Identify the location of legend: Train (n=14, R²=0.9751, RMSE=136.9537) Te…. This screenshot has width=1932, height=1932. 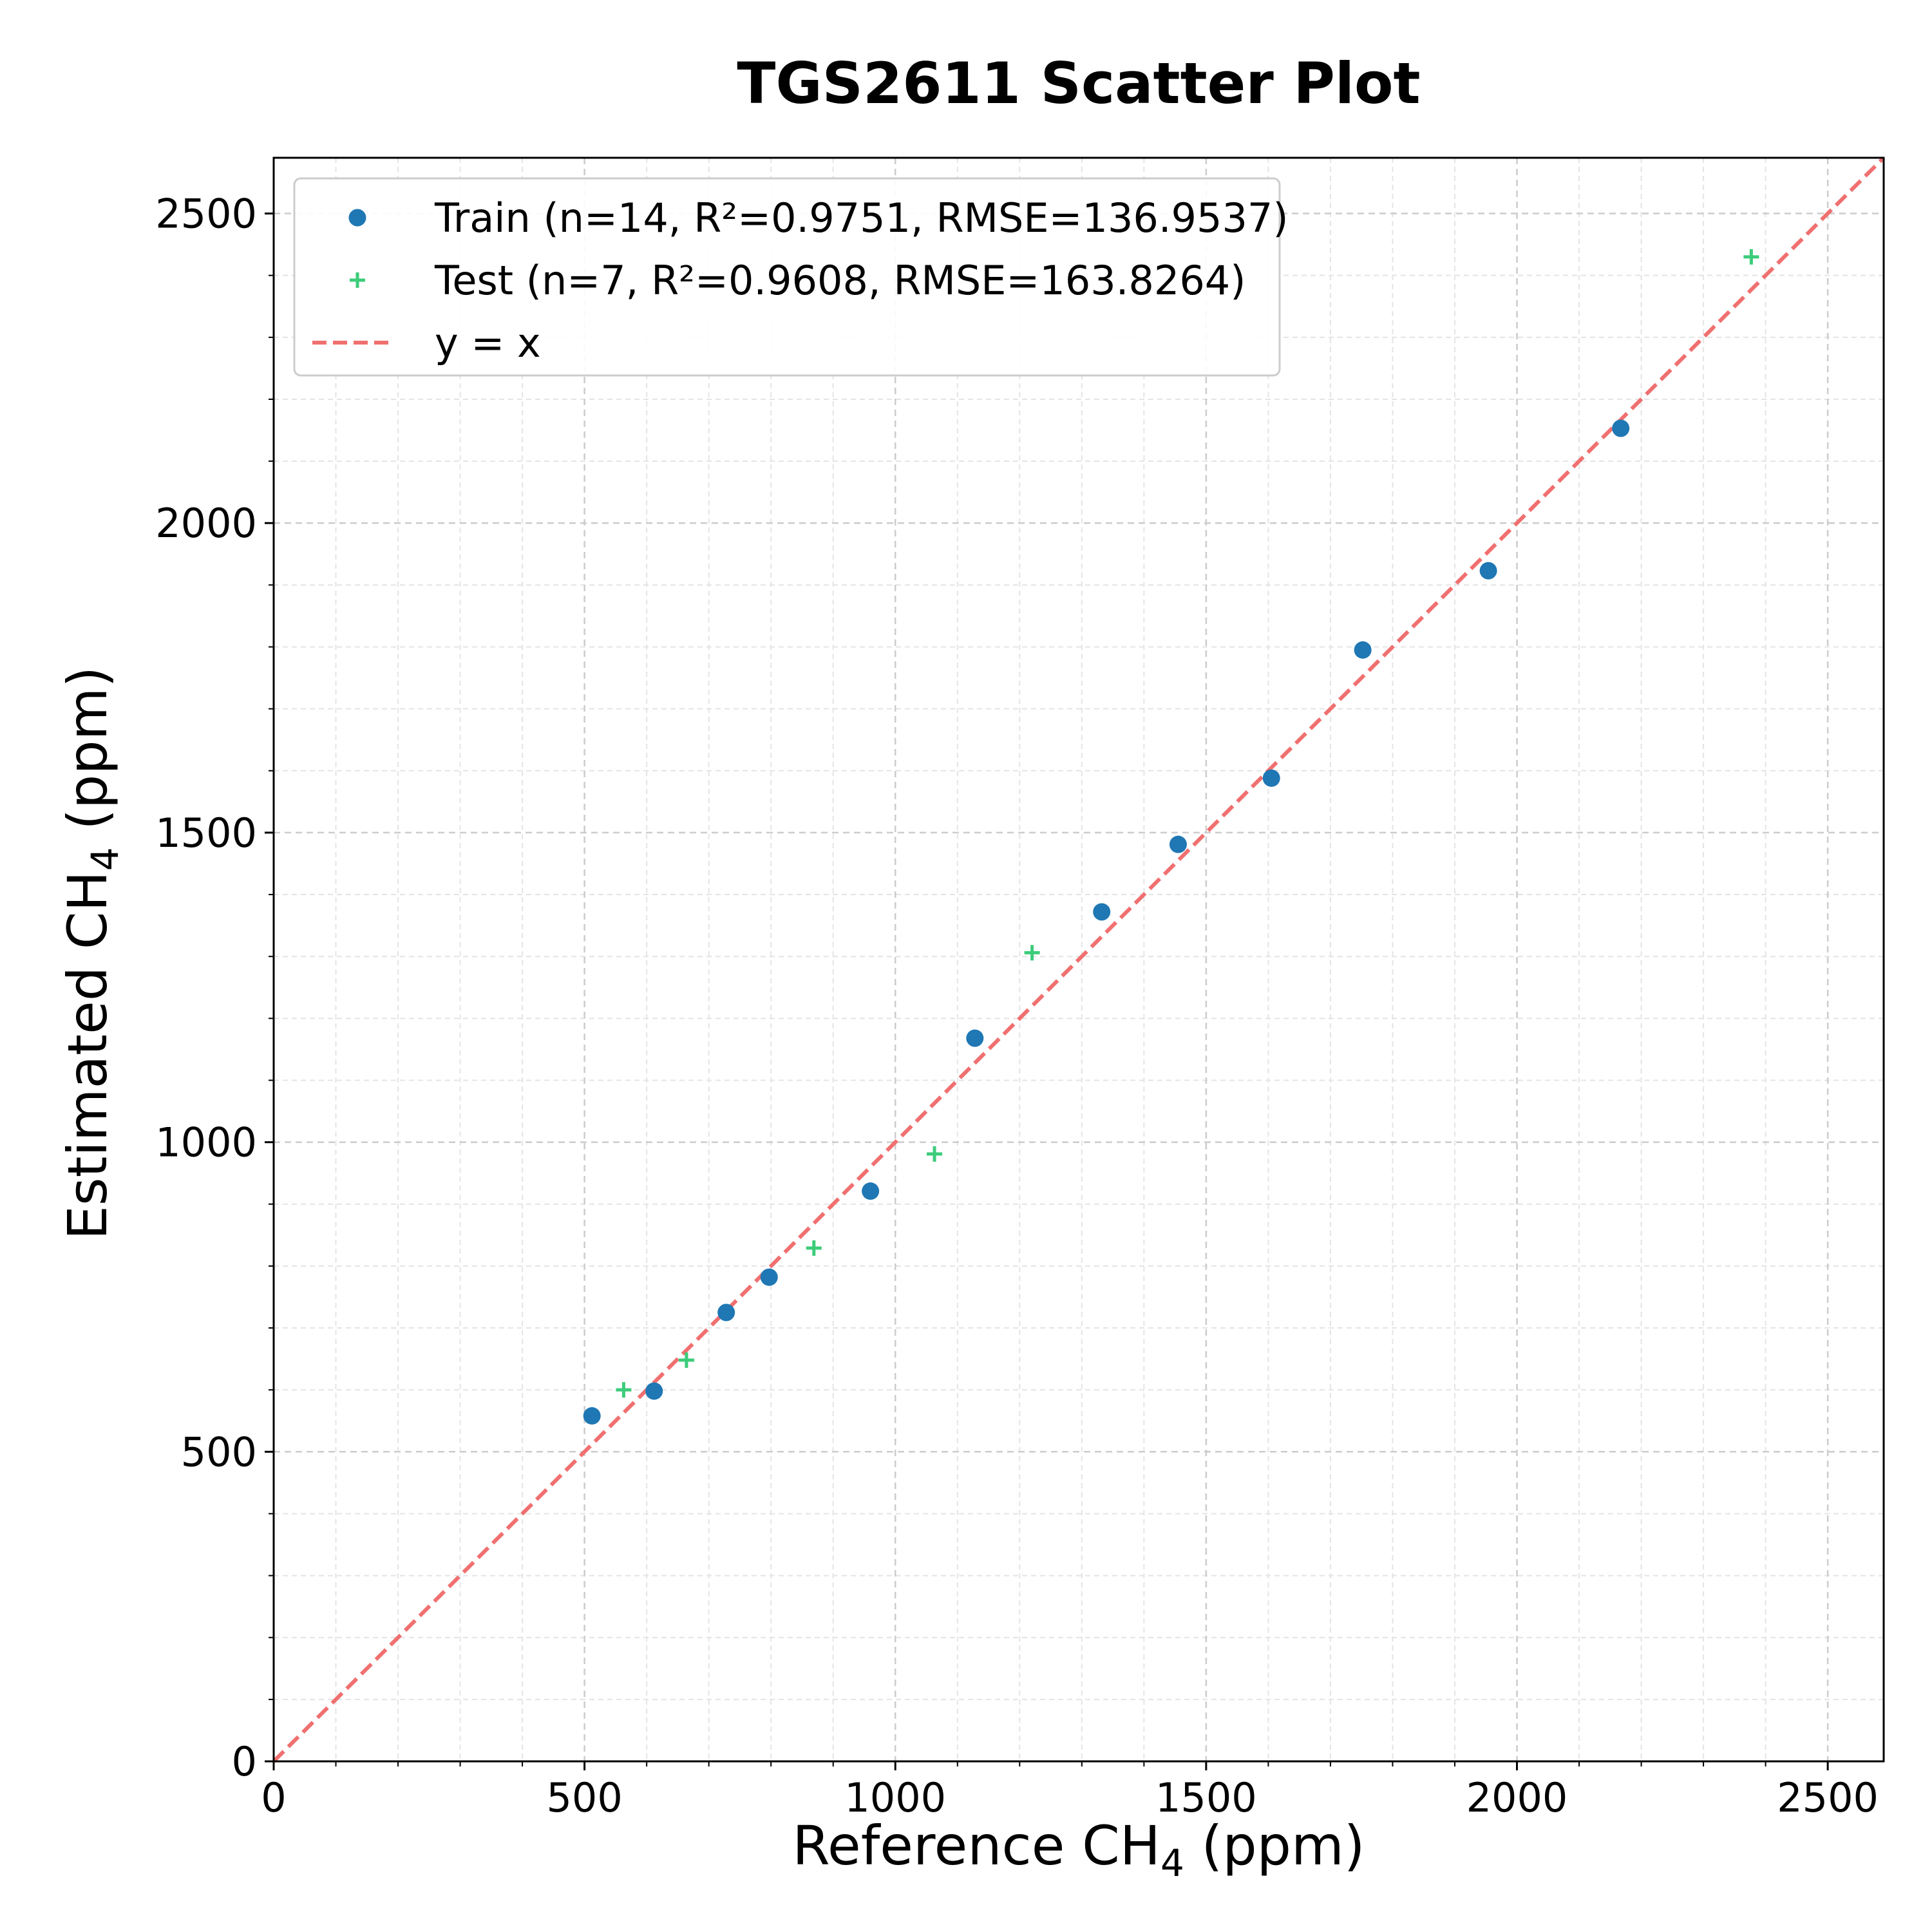
(791, 277).